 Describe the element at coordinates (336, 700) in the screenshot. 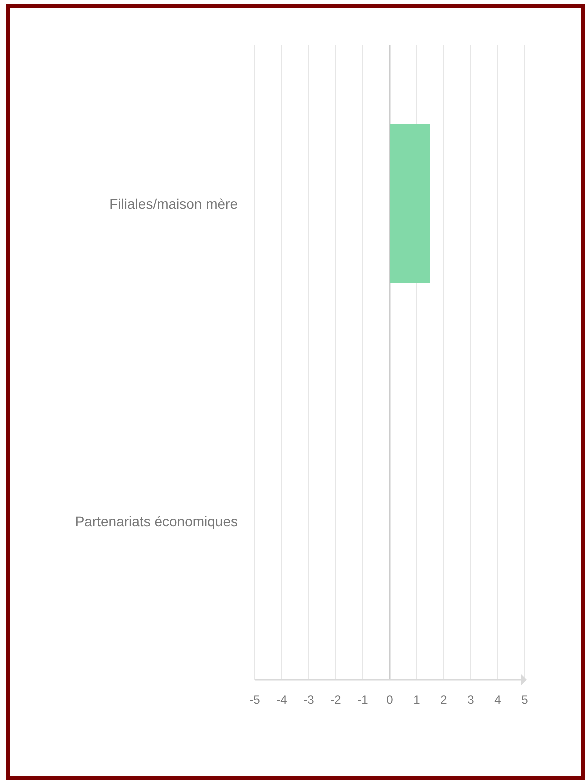

I see `x-tick-label: -2` at that location.